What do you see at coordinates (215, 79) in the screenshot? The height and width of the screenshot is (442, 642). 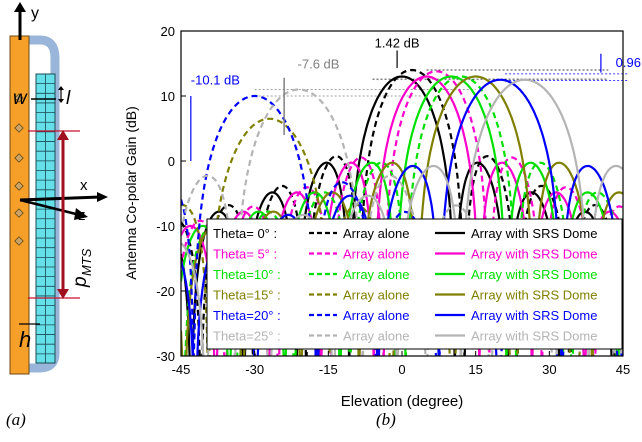 I see `annotation-label: -10.1 dB` at bounding box center [215, 79].